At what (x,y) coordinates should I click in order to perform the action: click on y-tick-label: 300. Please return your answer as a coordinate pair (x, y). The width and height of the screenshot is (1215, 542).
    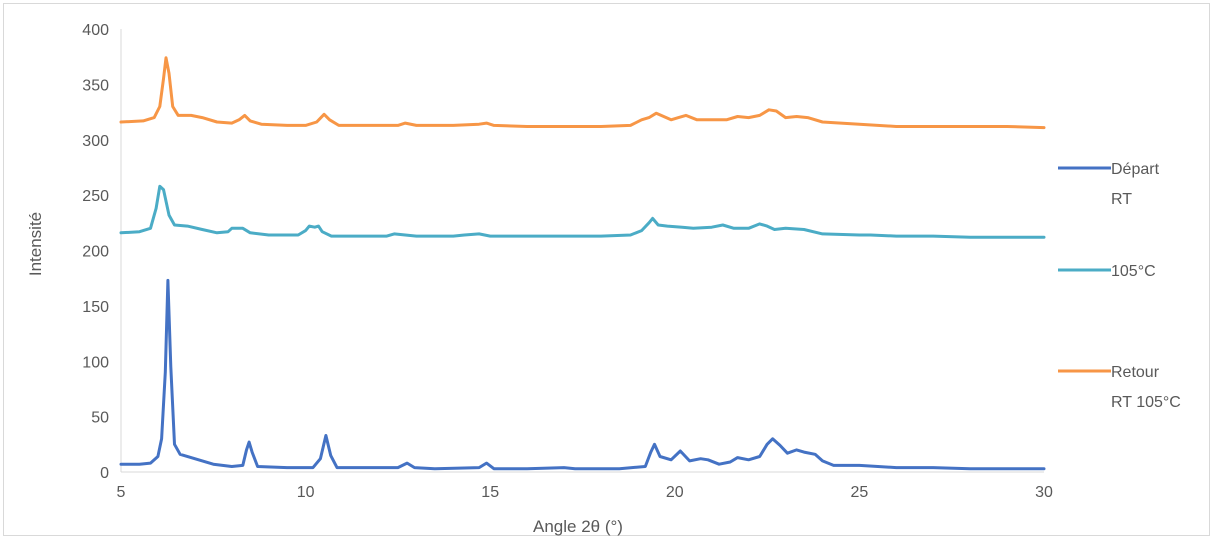
    Looking at the image, I should click on (95, 141).